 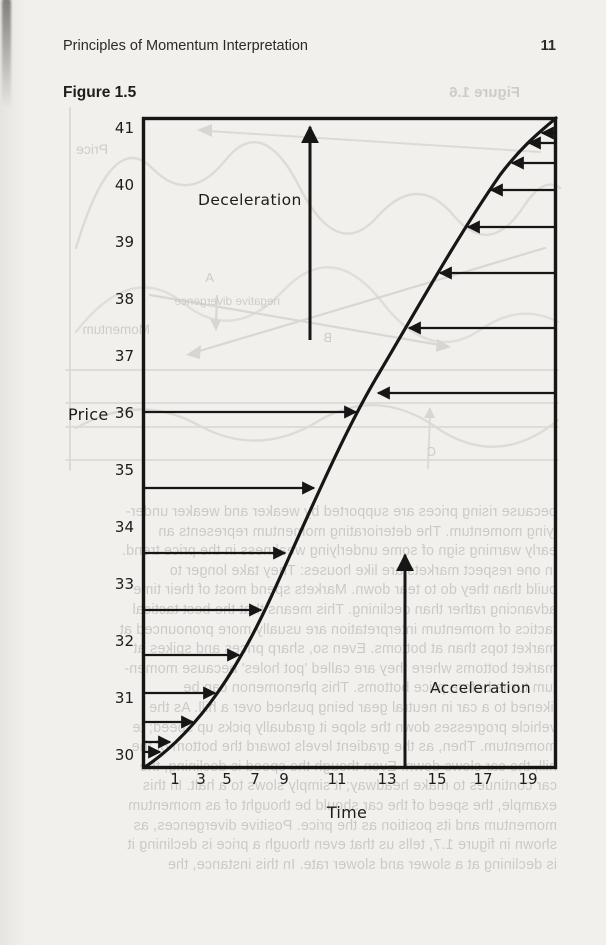 I want to click on y-tick-label: 34, so click(x=124, y=527).